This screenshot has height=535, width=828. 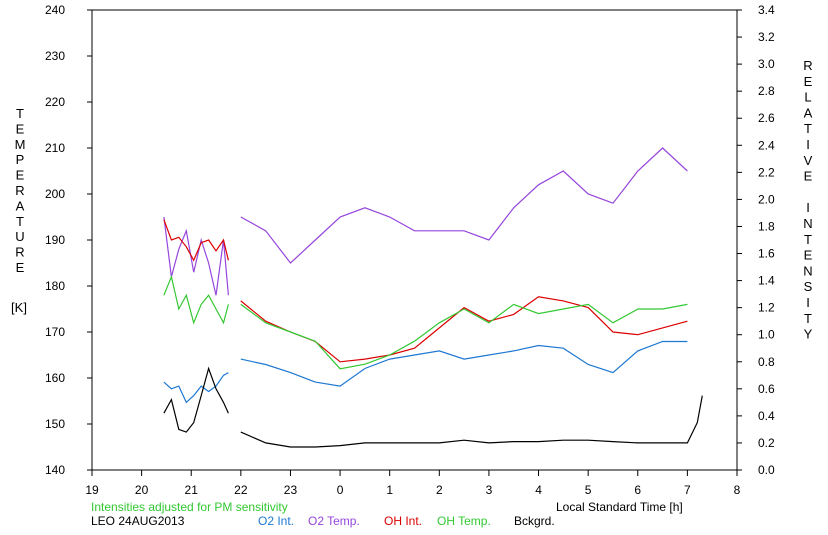 I want to click on right-tick-label: 3.2, so click(x=766, y=37).